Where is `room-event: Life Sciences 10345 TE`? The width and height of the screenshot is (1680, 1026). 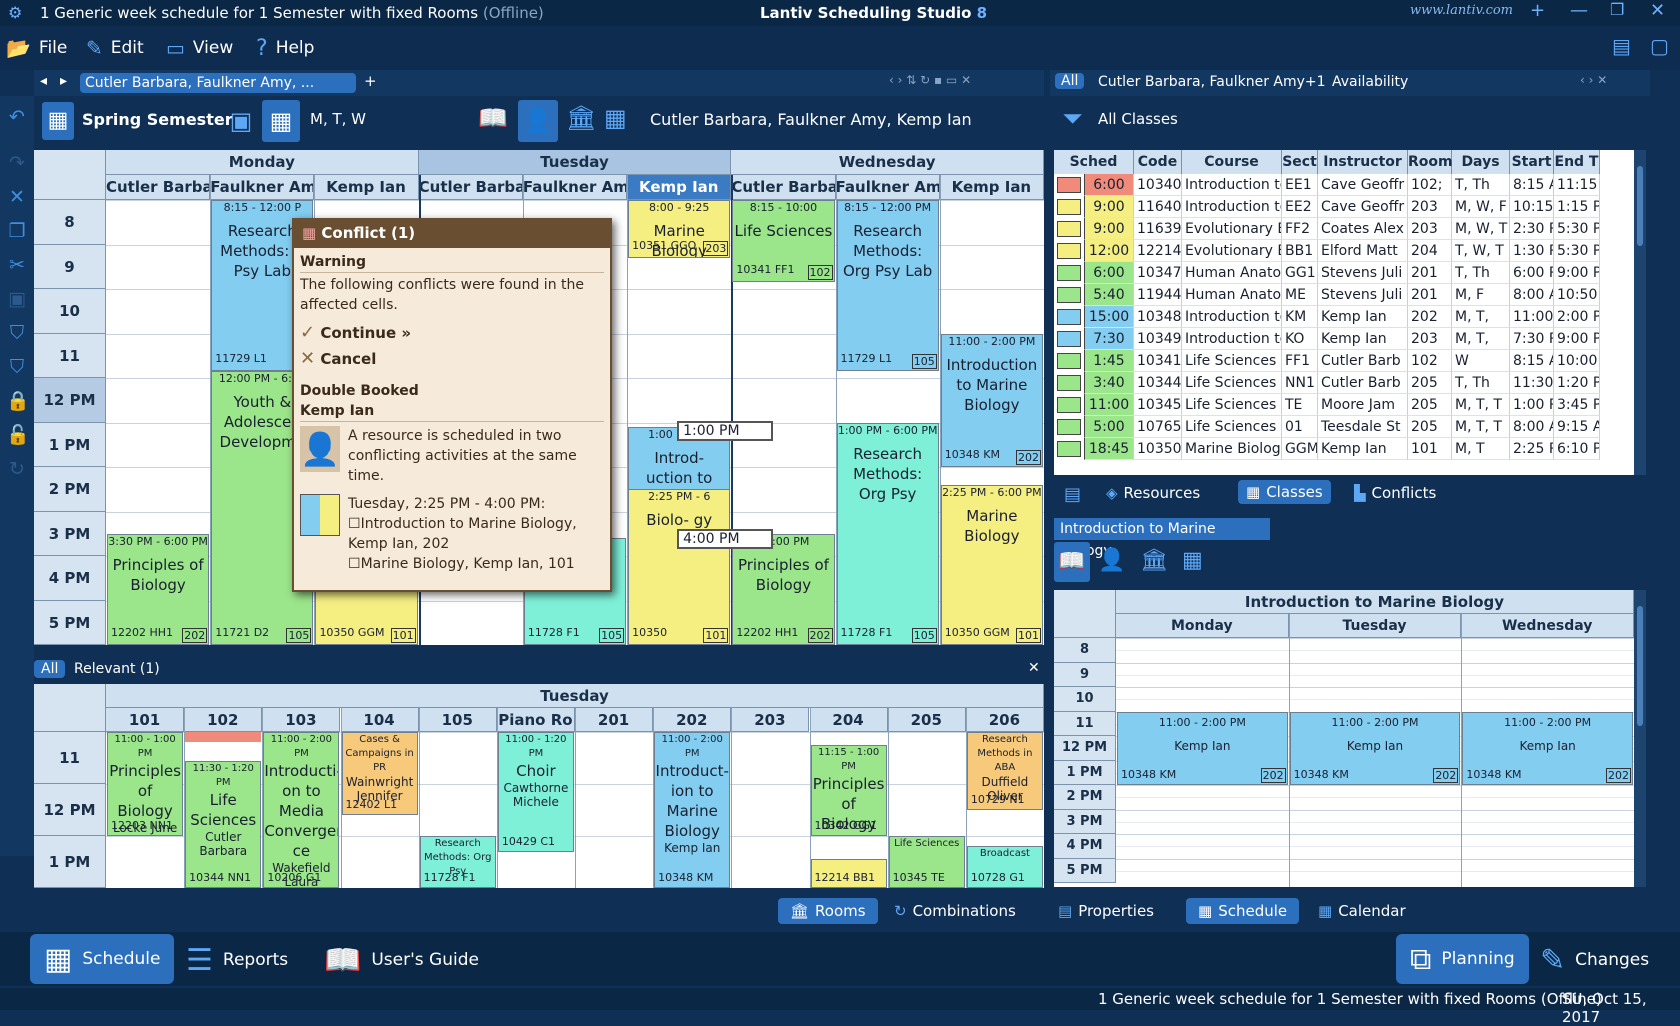 room-event: Life Sciences 10345 TE is located at coordinates (926, 862).